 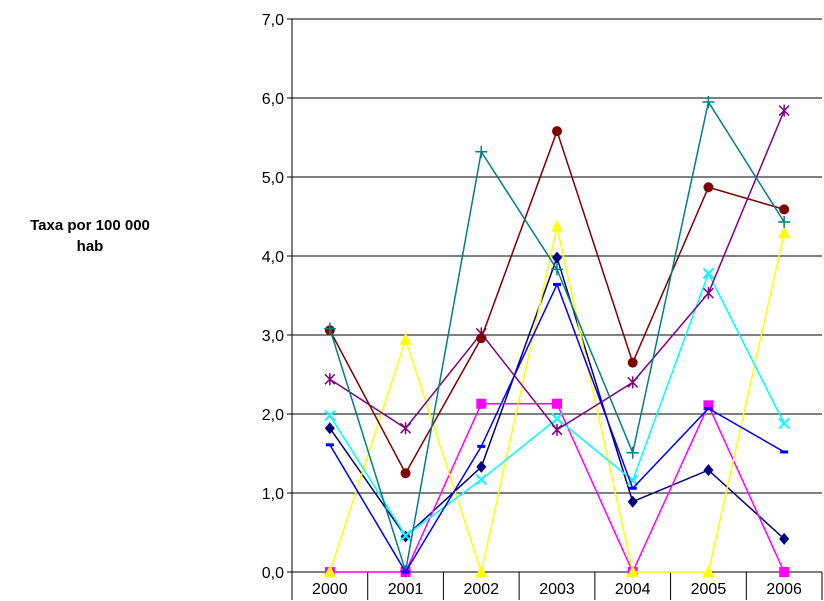 What do you see at coordinates (481, 589) in the screenshot?
I see `x-tick-label: 2002` at bounding box center [481, 589].